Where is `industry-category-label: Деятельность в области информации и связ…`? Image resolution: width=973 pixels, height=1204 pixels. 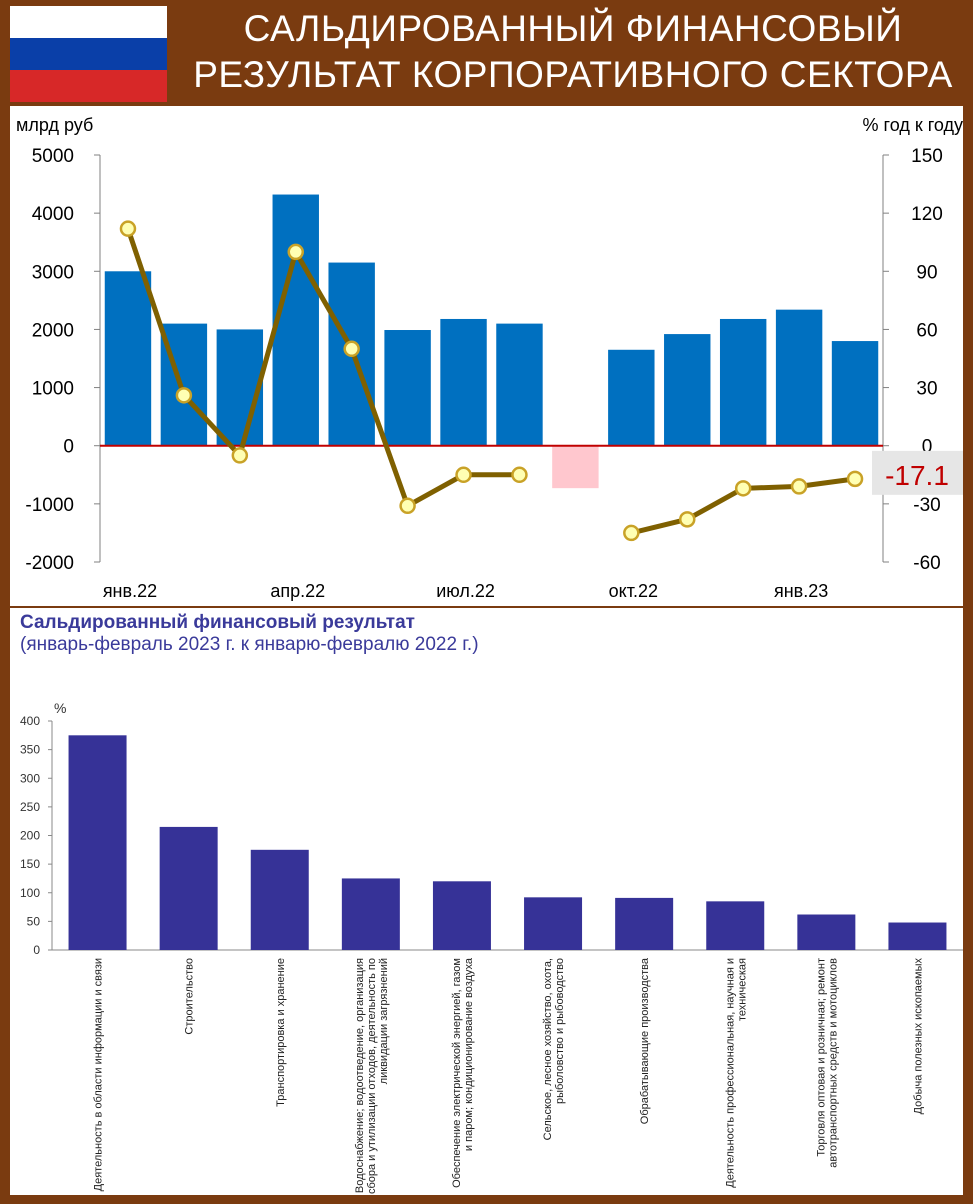 industry-category-label: Деятельность в области информации и связ… is located at coordinates (99, 1074).